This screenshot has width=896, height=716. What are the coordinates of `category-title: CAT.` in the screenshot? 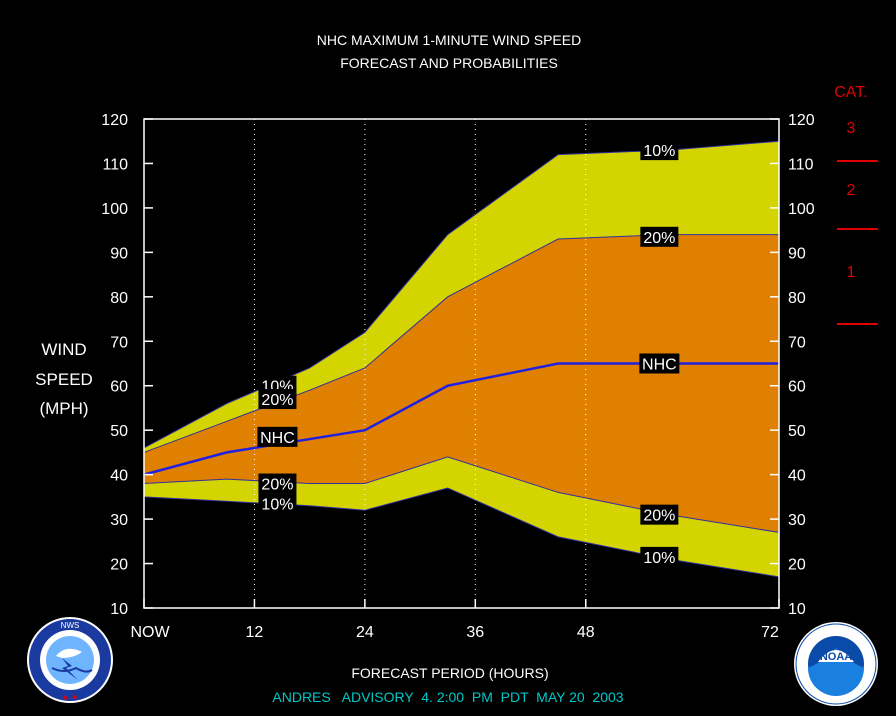 It's located at (850, 92).